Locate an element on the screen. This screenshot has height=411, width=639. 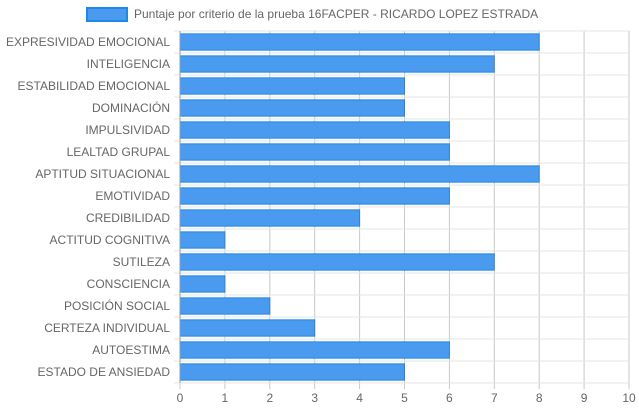
legend-swatch is located at coordinates (107, 14).